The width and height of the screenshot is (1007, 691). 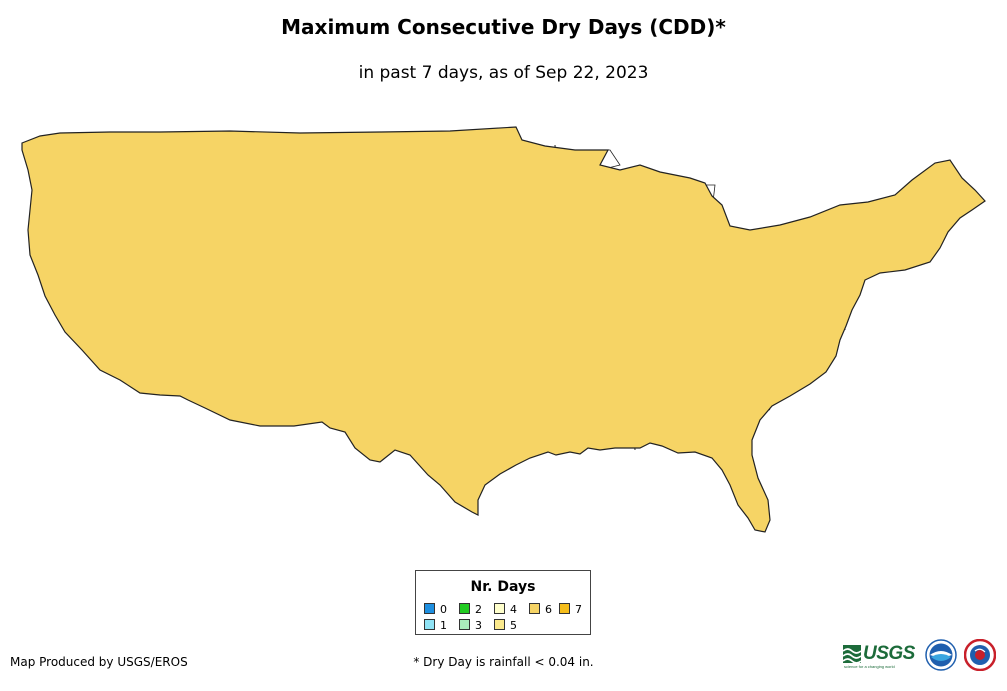 I want to click on map-title: Maximum Consecutive Dry Days (CDD)*, so click(x=503, y=27).